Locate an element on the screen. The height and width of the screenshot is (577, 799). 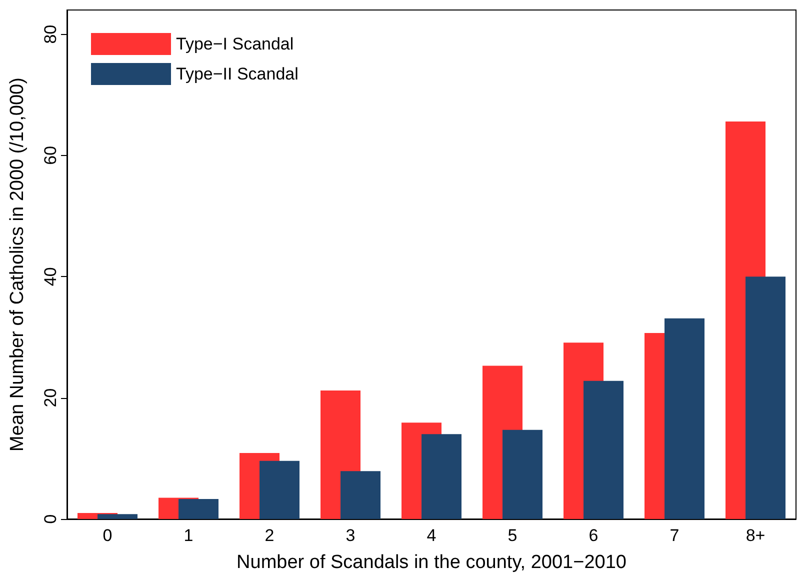
y-tick-label: 0 is located at coordinates (50, 519).